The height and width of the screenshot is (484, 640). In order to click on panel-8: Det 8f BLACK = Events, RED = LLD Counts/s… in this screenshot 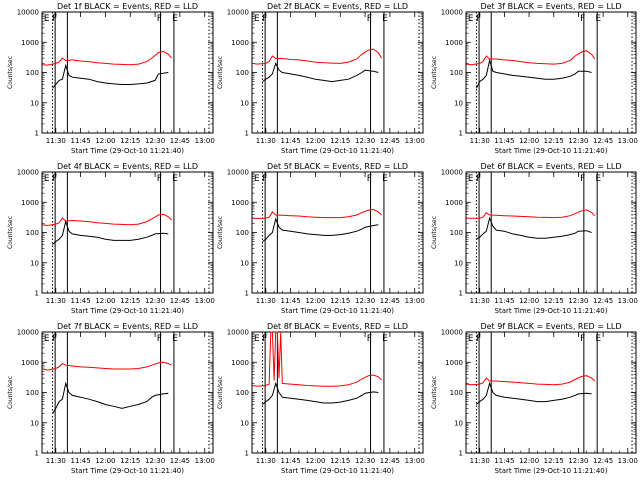, I will do `click(321, 398)`.